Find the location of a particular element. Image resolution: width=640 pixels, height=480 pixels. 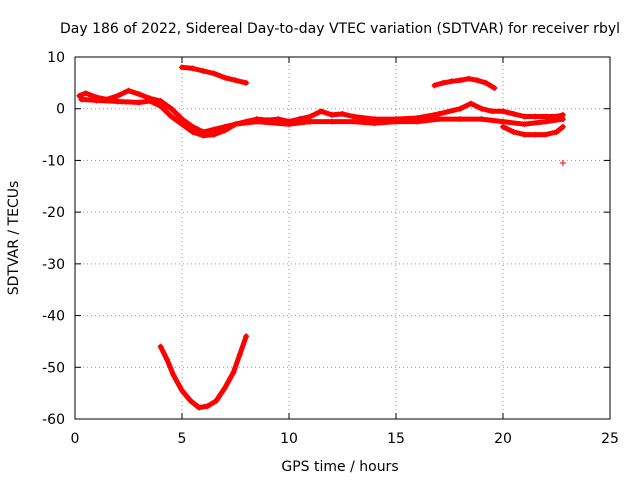

y-axis-label: SDTVAR / TECUs is located at coordinates (14, 238).